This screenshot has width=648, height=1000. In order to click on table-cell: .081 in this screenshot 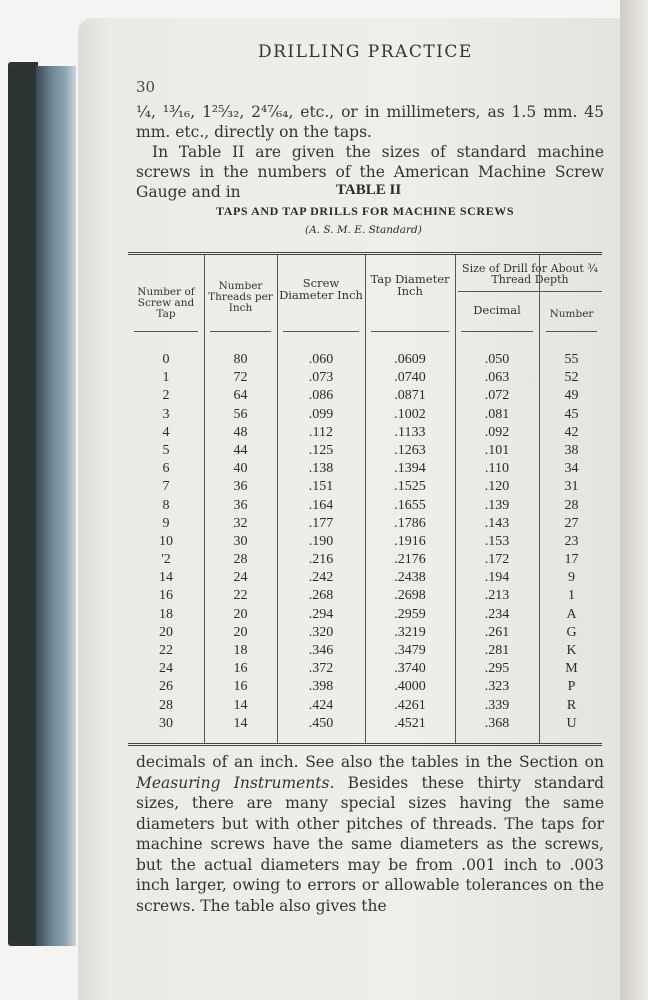, I will do `click(497, 414)`.